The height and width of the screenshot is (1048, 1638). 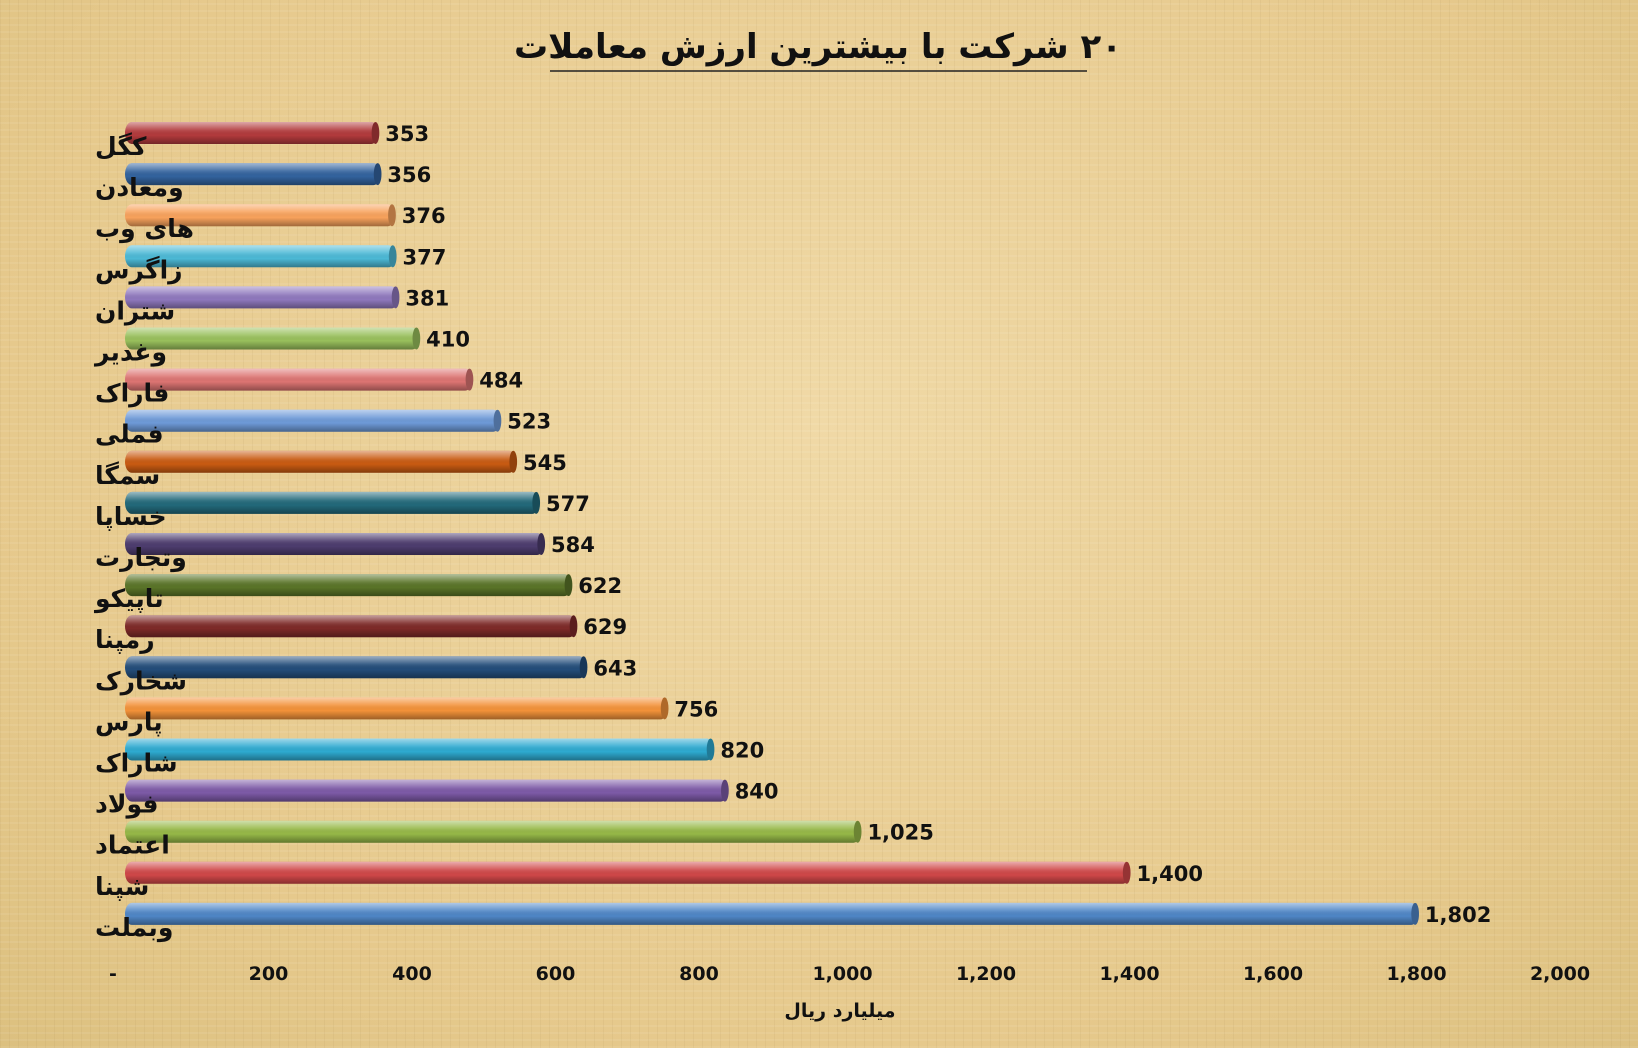 I want to click on bar-group: وبملت 1,802, so click(x=793, y=922).